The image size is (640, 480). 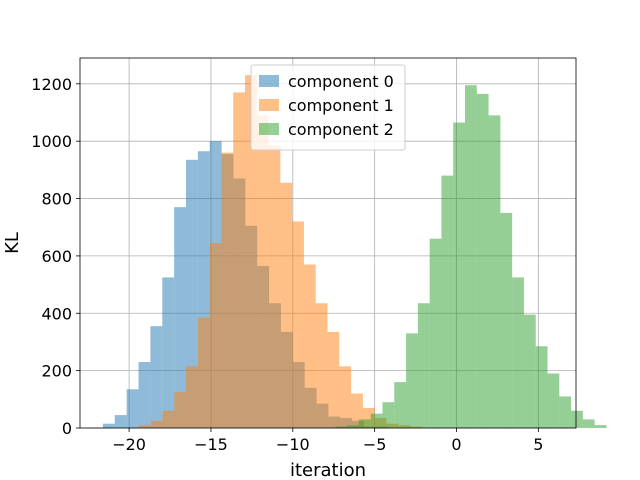 What do you see at coordinates (67, 428) in the screenshot?
I see `y-tick-label: 0` at bounding box center [67, 428].